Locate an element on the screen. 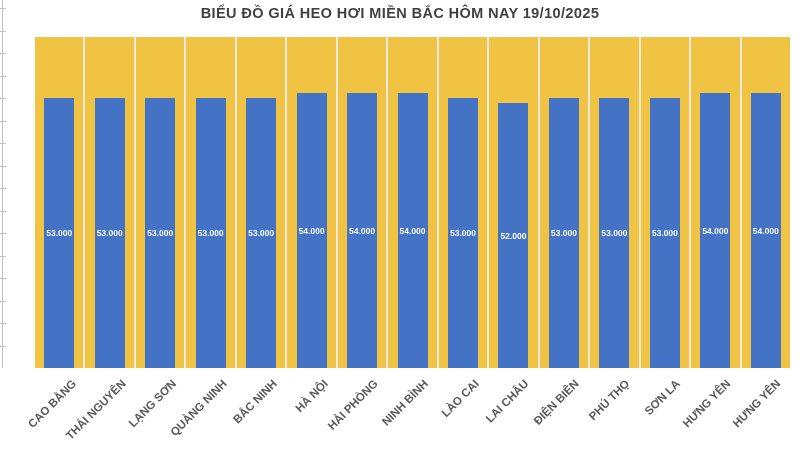 This screenshot has height=456, width=800. x-label-cell: HÀ NỘI is located at coordinates (312, 412).